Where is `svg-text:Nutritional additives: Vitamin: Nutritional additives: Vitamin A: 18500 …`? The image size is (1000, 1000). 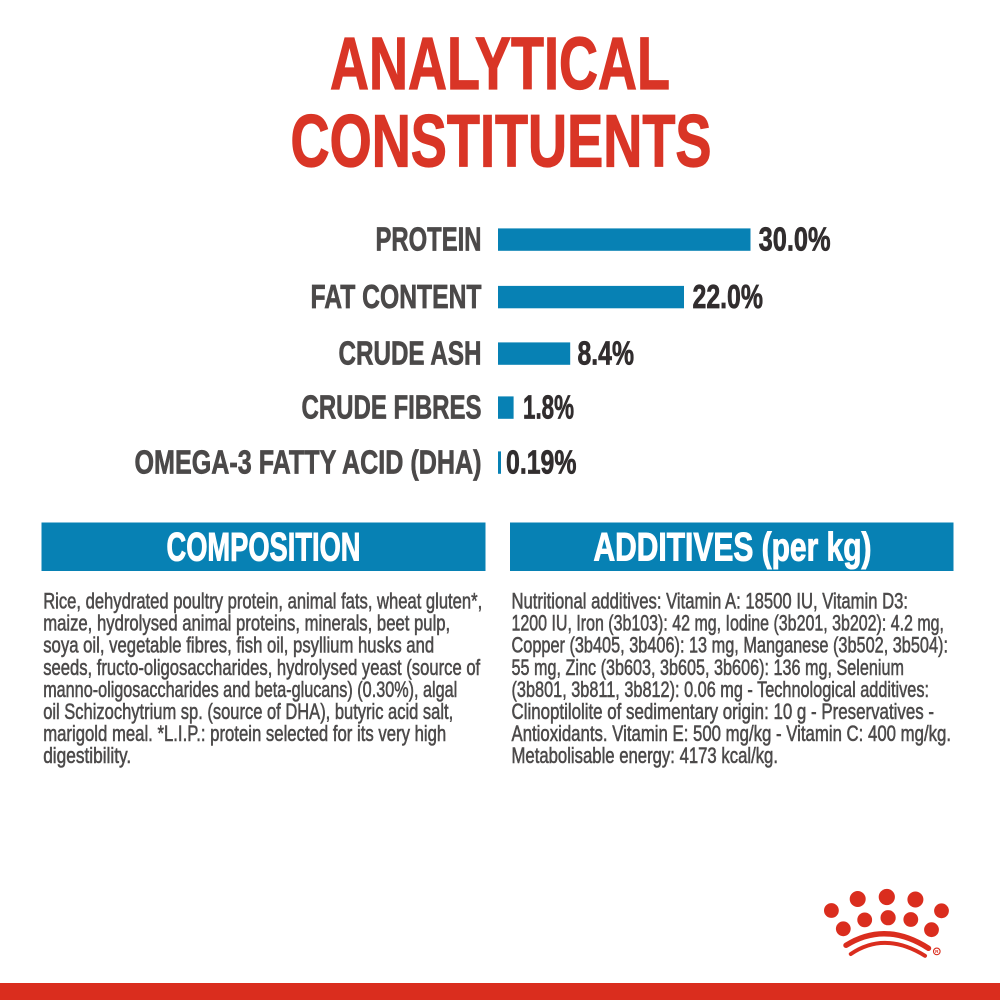 svg-text:Nutritional additives: Vitamin: Nutritional additives: Vitamin A: 18500 … is located at coordinates (710, 601).